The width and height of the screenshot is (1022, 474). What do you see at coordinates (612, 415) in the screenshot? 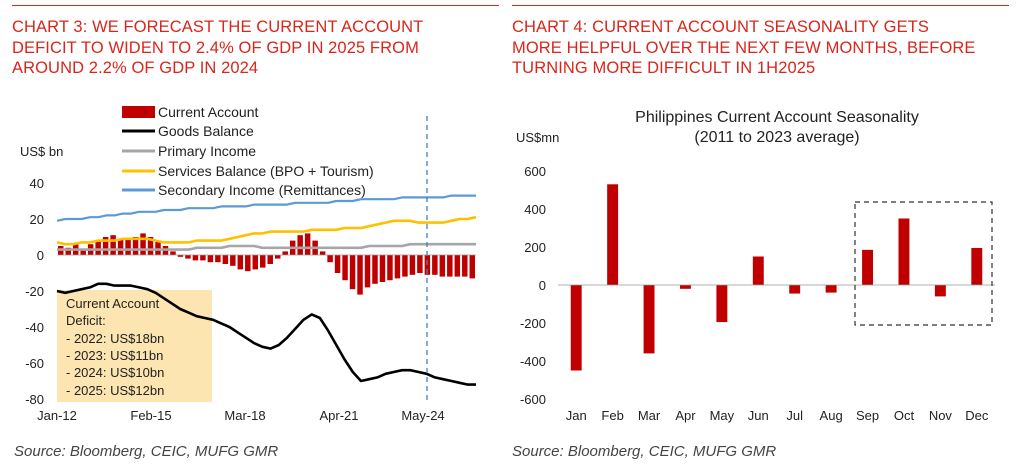
I see `right-x-tick-label: Feb` at bounding box center [612, 415].